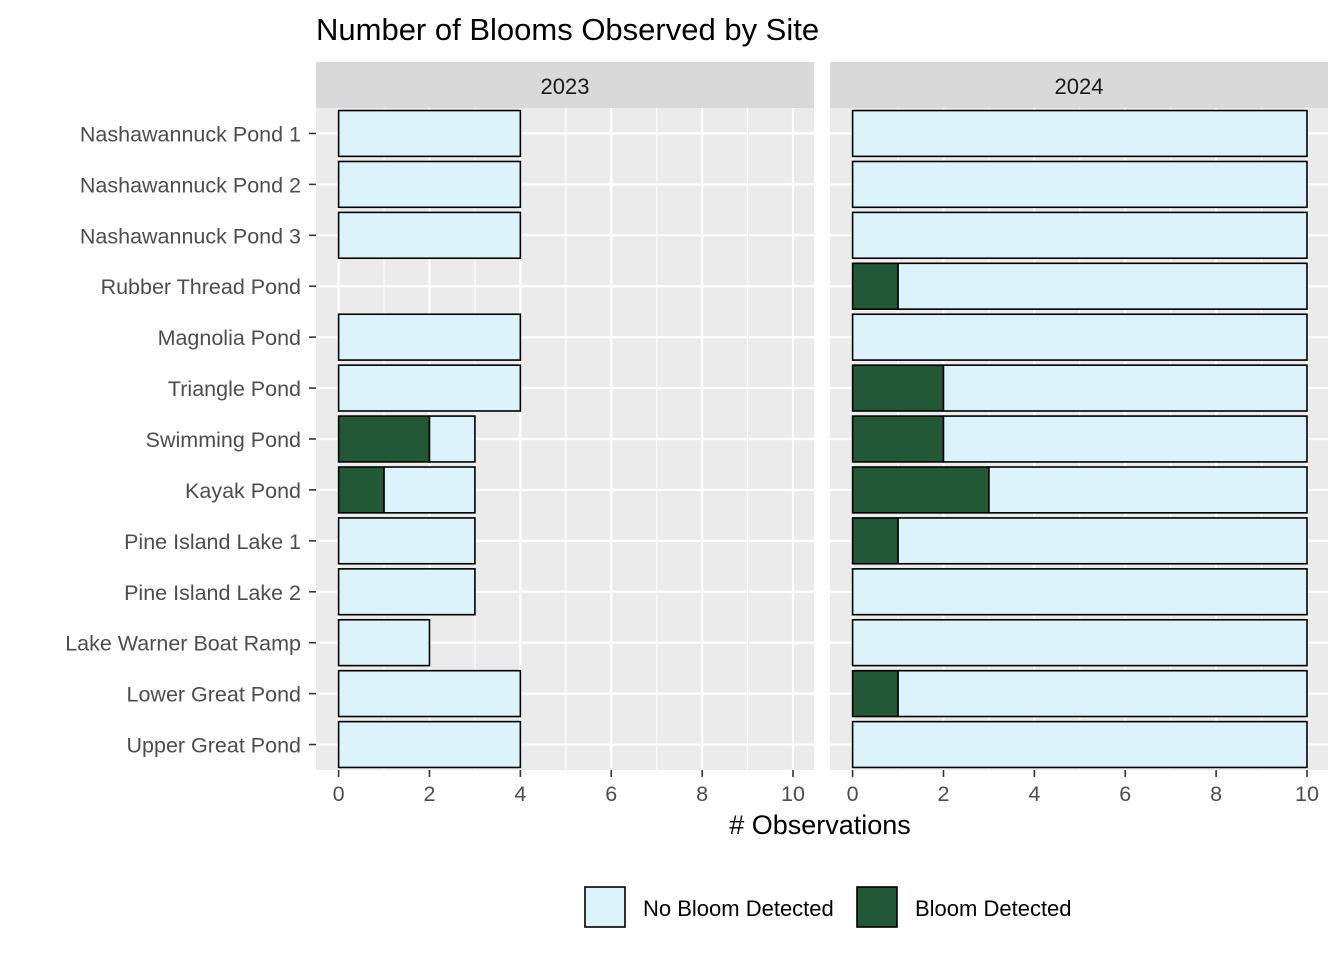 The width and height of the screenshot is (1344, 960). Describe the element at coordinates (190, 236) in the screenshot. I see `category-label: Nashawannuck Pond 3` at that location.